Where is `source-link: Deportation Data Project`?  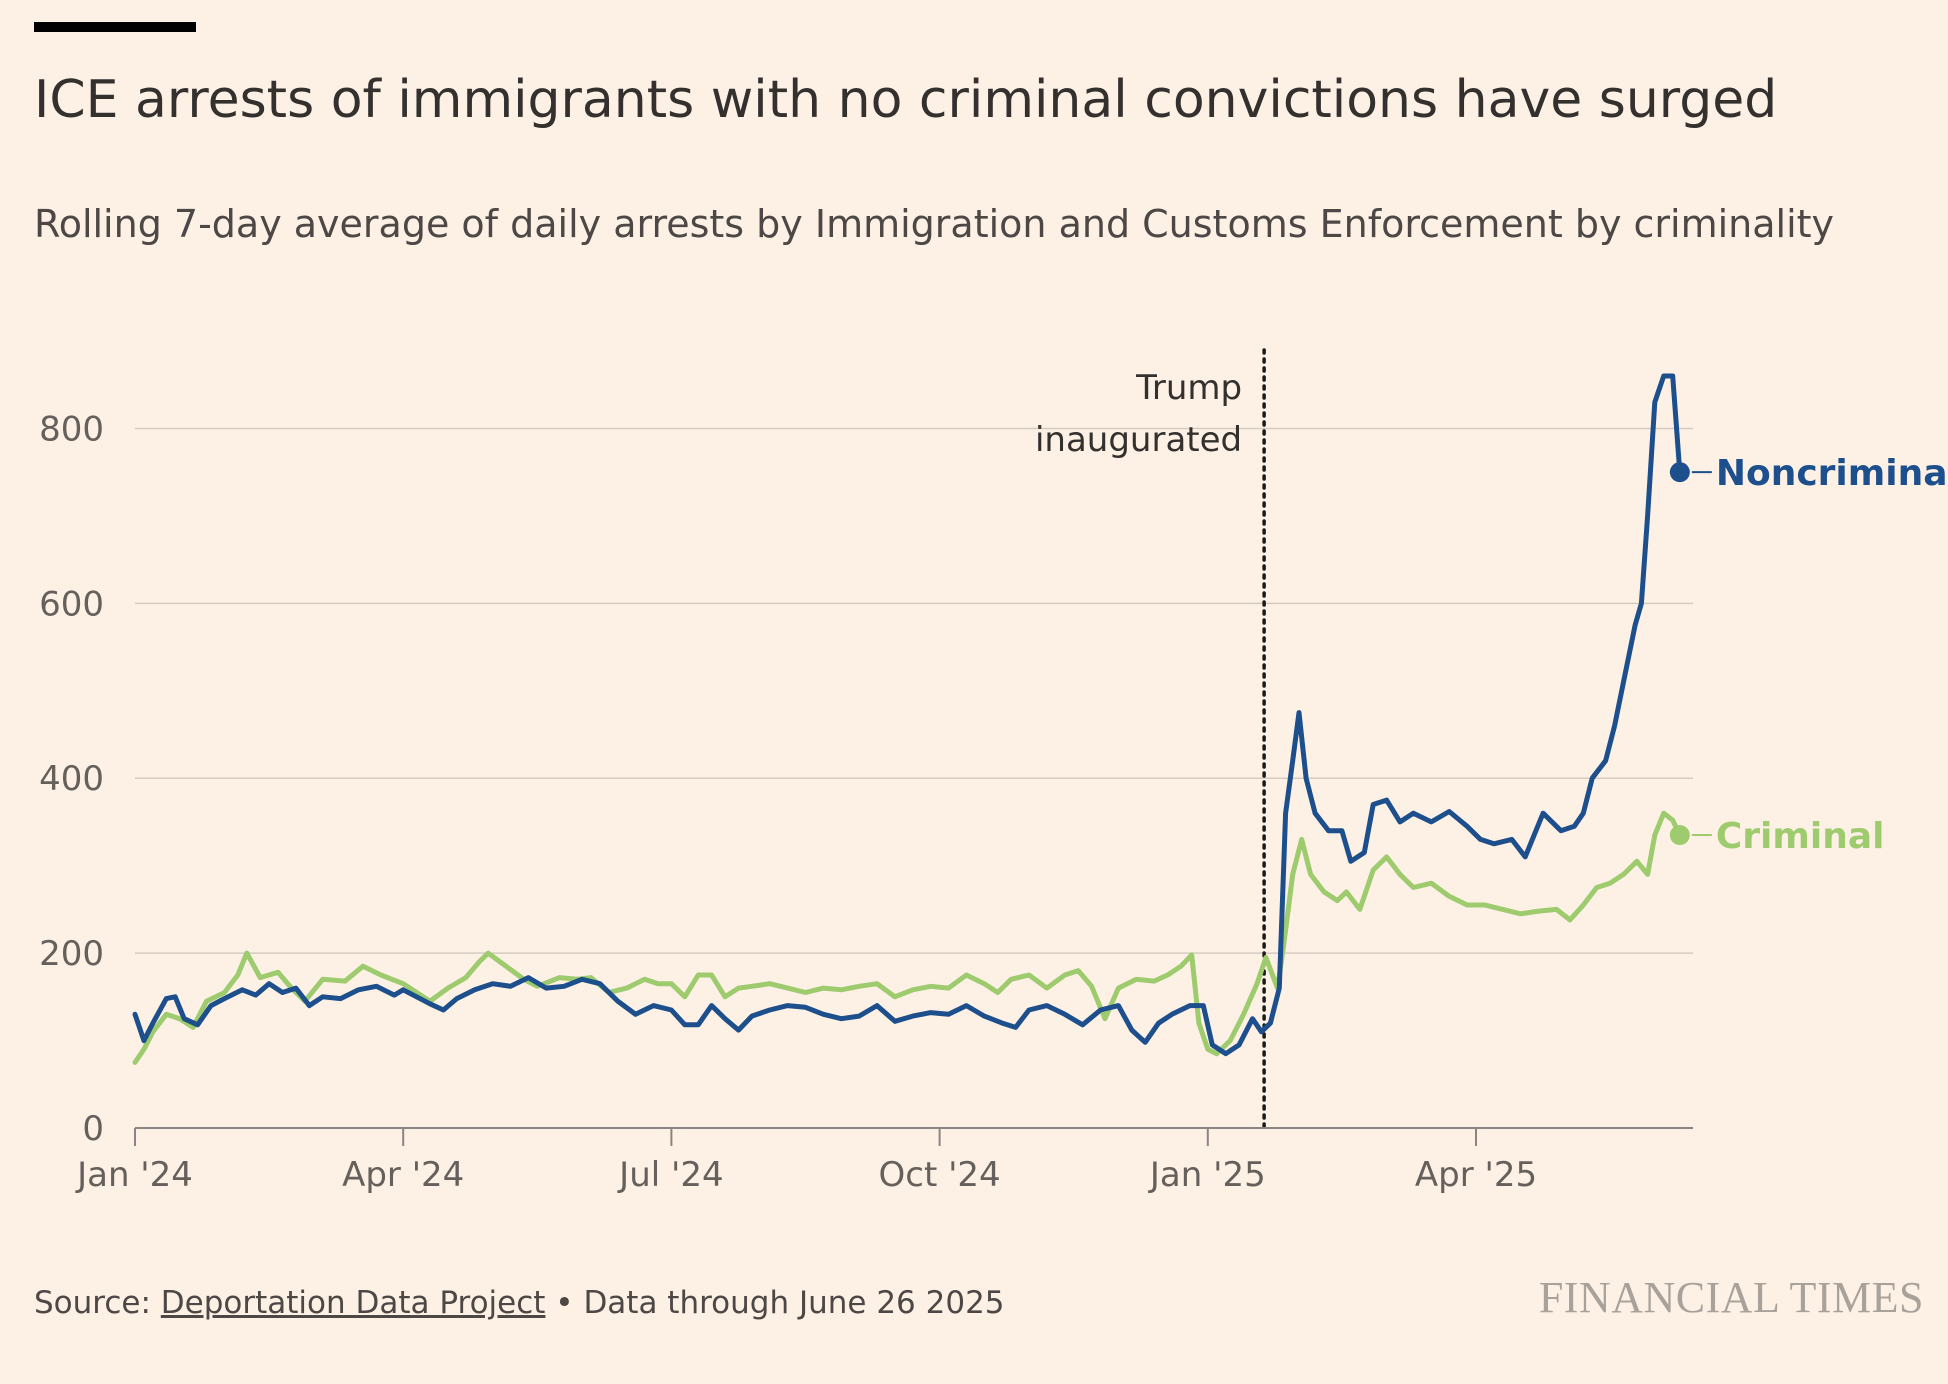 source-link: Deportation Data Project is located at coordinates (353, 1303).